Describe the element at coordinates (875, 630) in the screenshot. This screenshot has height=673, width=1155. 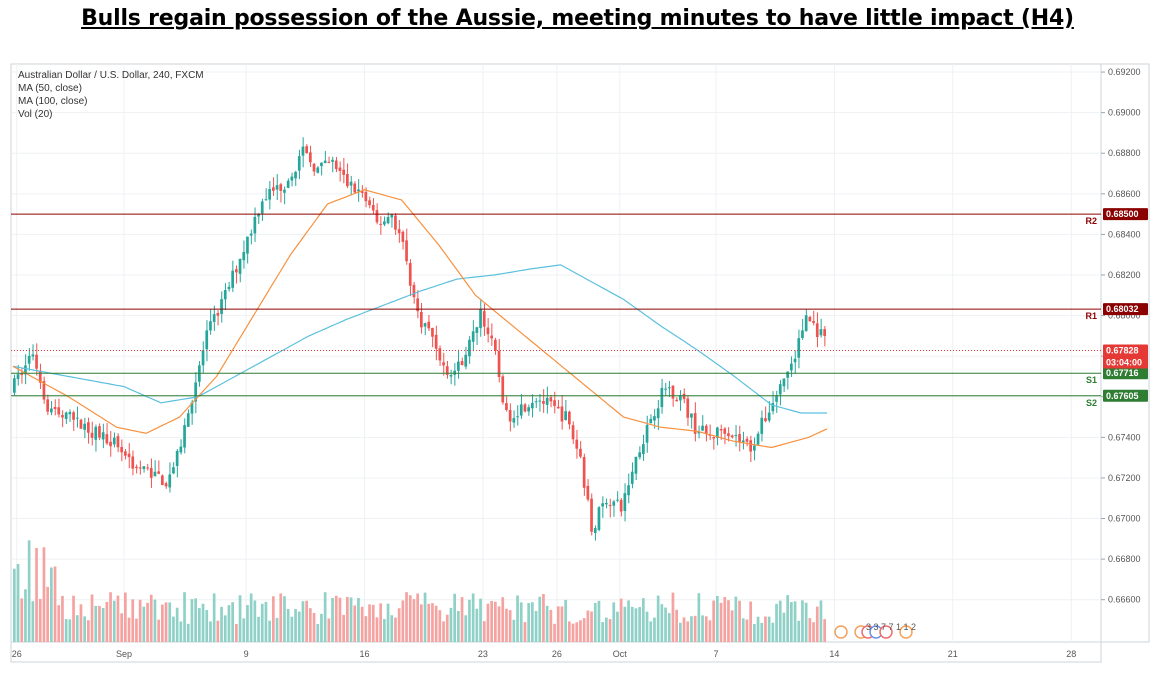
I see `event-markers: 3 3 7 7 1 1 2` at that location.